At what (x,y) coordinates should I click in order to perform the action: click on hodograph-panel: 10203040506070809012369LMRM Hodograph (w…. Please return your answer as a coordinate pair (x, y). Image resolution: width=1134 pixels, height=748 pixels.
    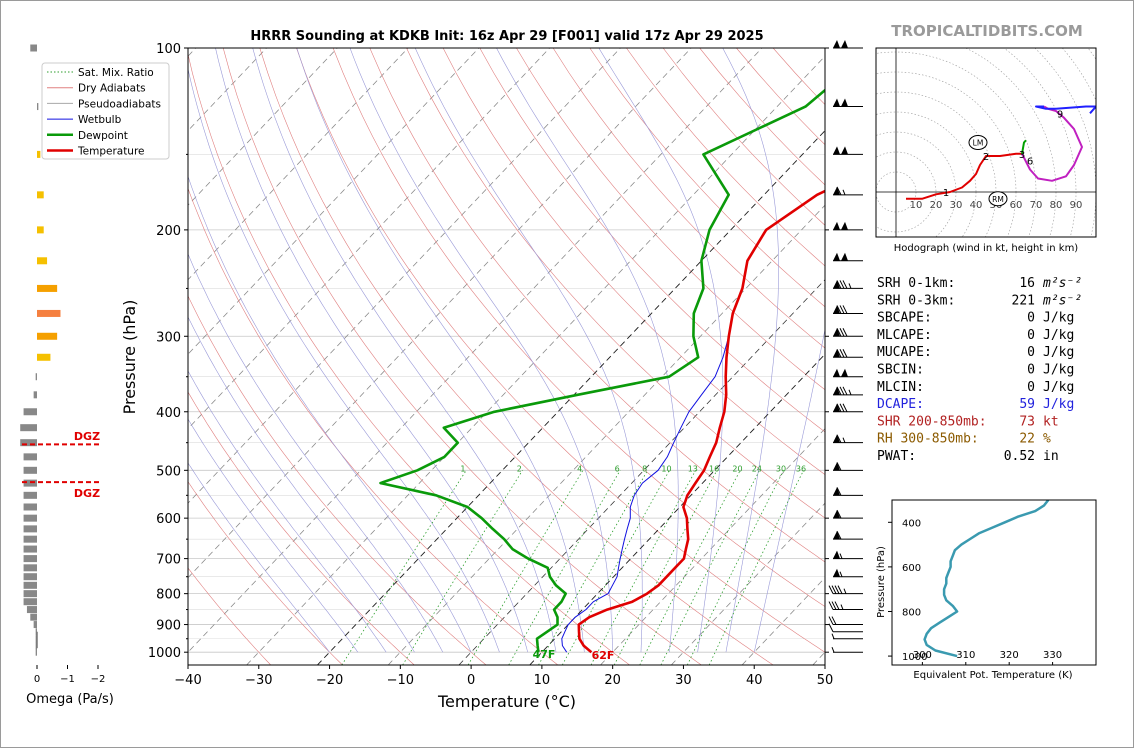
    Looking at the image, I should click on (986, 150).